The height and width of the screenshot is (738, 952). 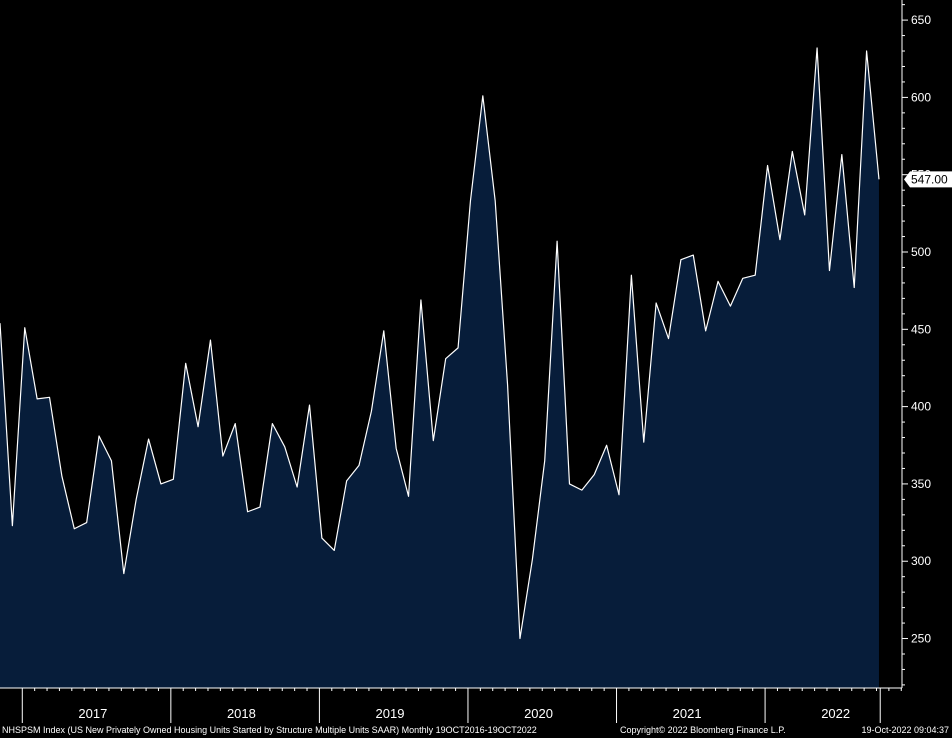 What do you see at coordinates (921, 639) in the screenshot?
I see `y-tick-label: 250` at bounding box center [921, 639].